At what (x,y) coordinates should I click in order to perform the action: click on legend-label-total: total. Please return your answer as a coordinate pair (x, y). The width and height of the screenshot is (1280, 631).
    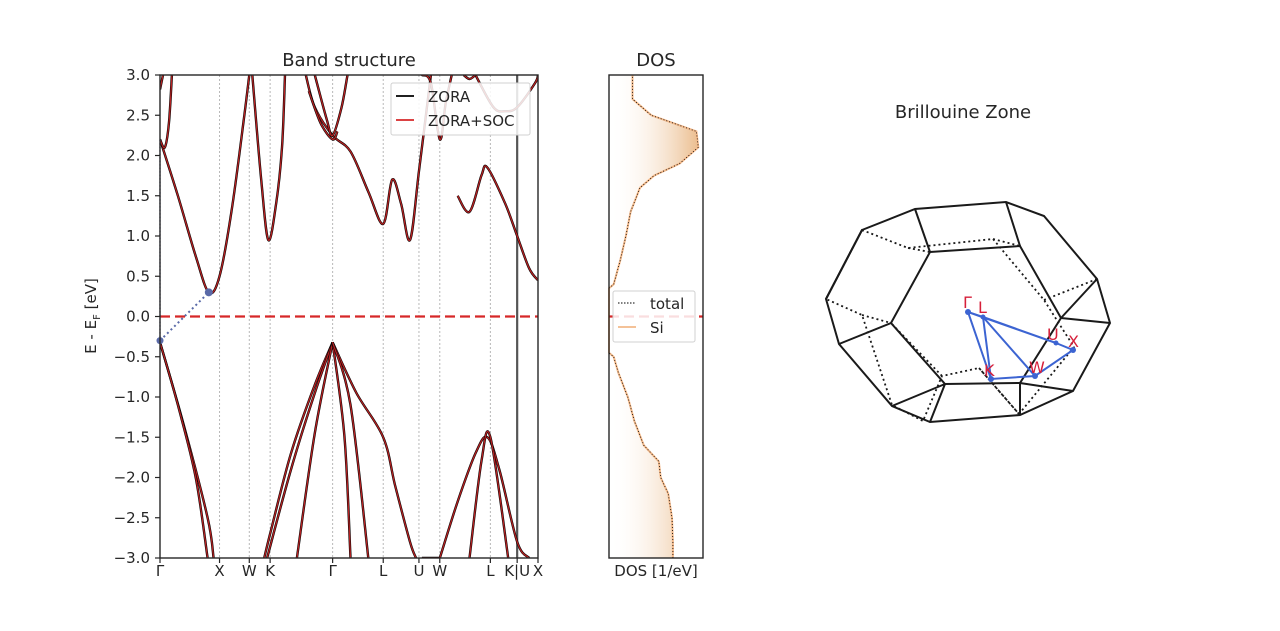
    Looking at the image, I should click on (667, 304).